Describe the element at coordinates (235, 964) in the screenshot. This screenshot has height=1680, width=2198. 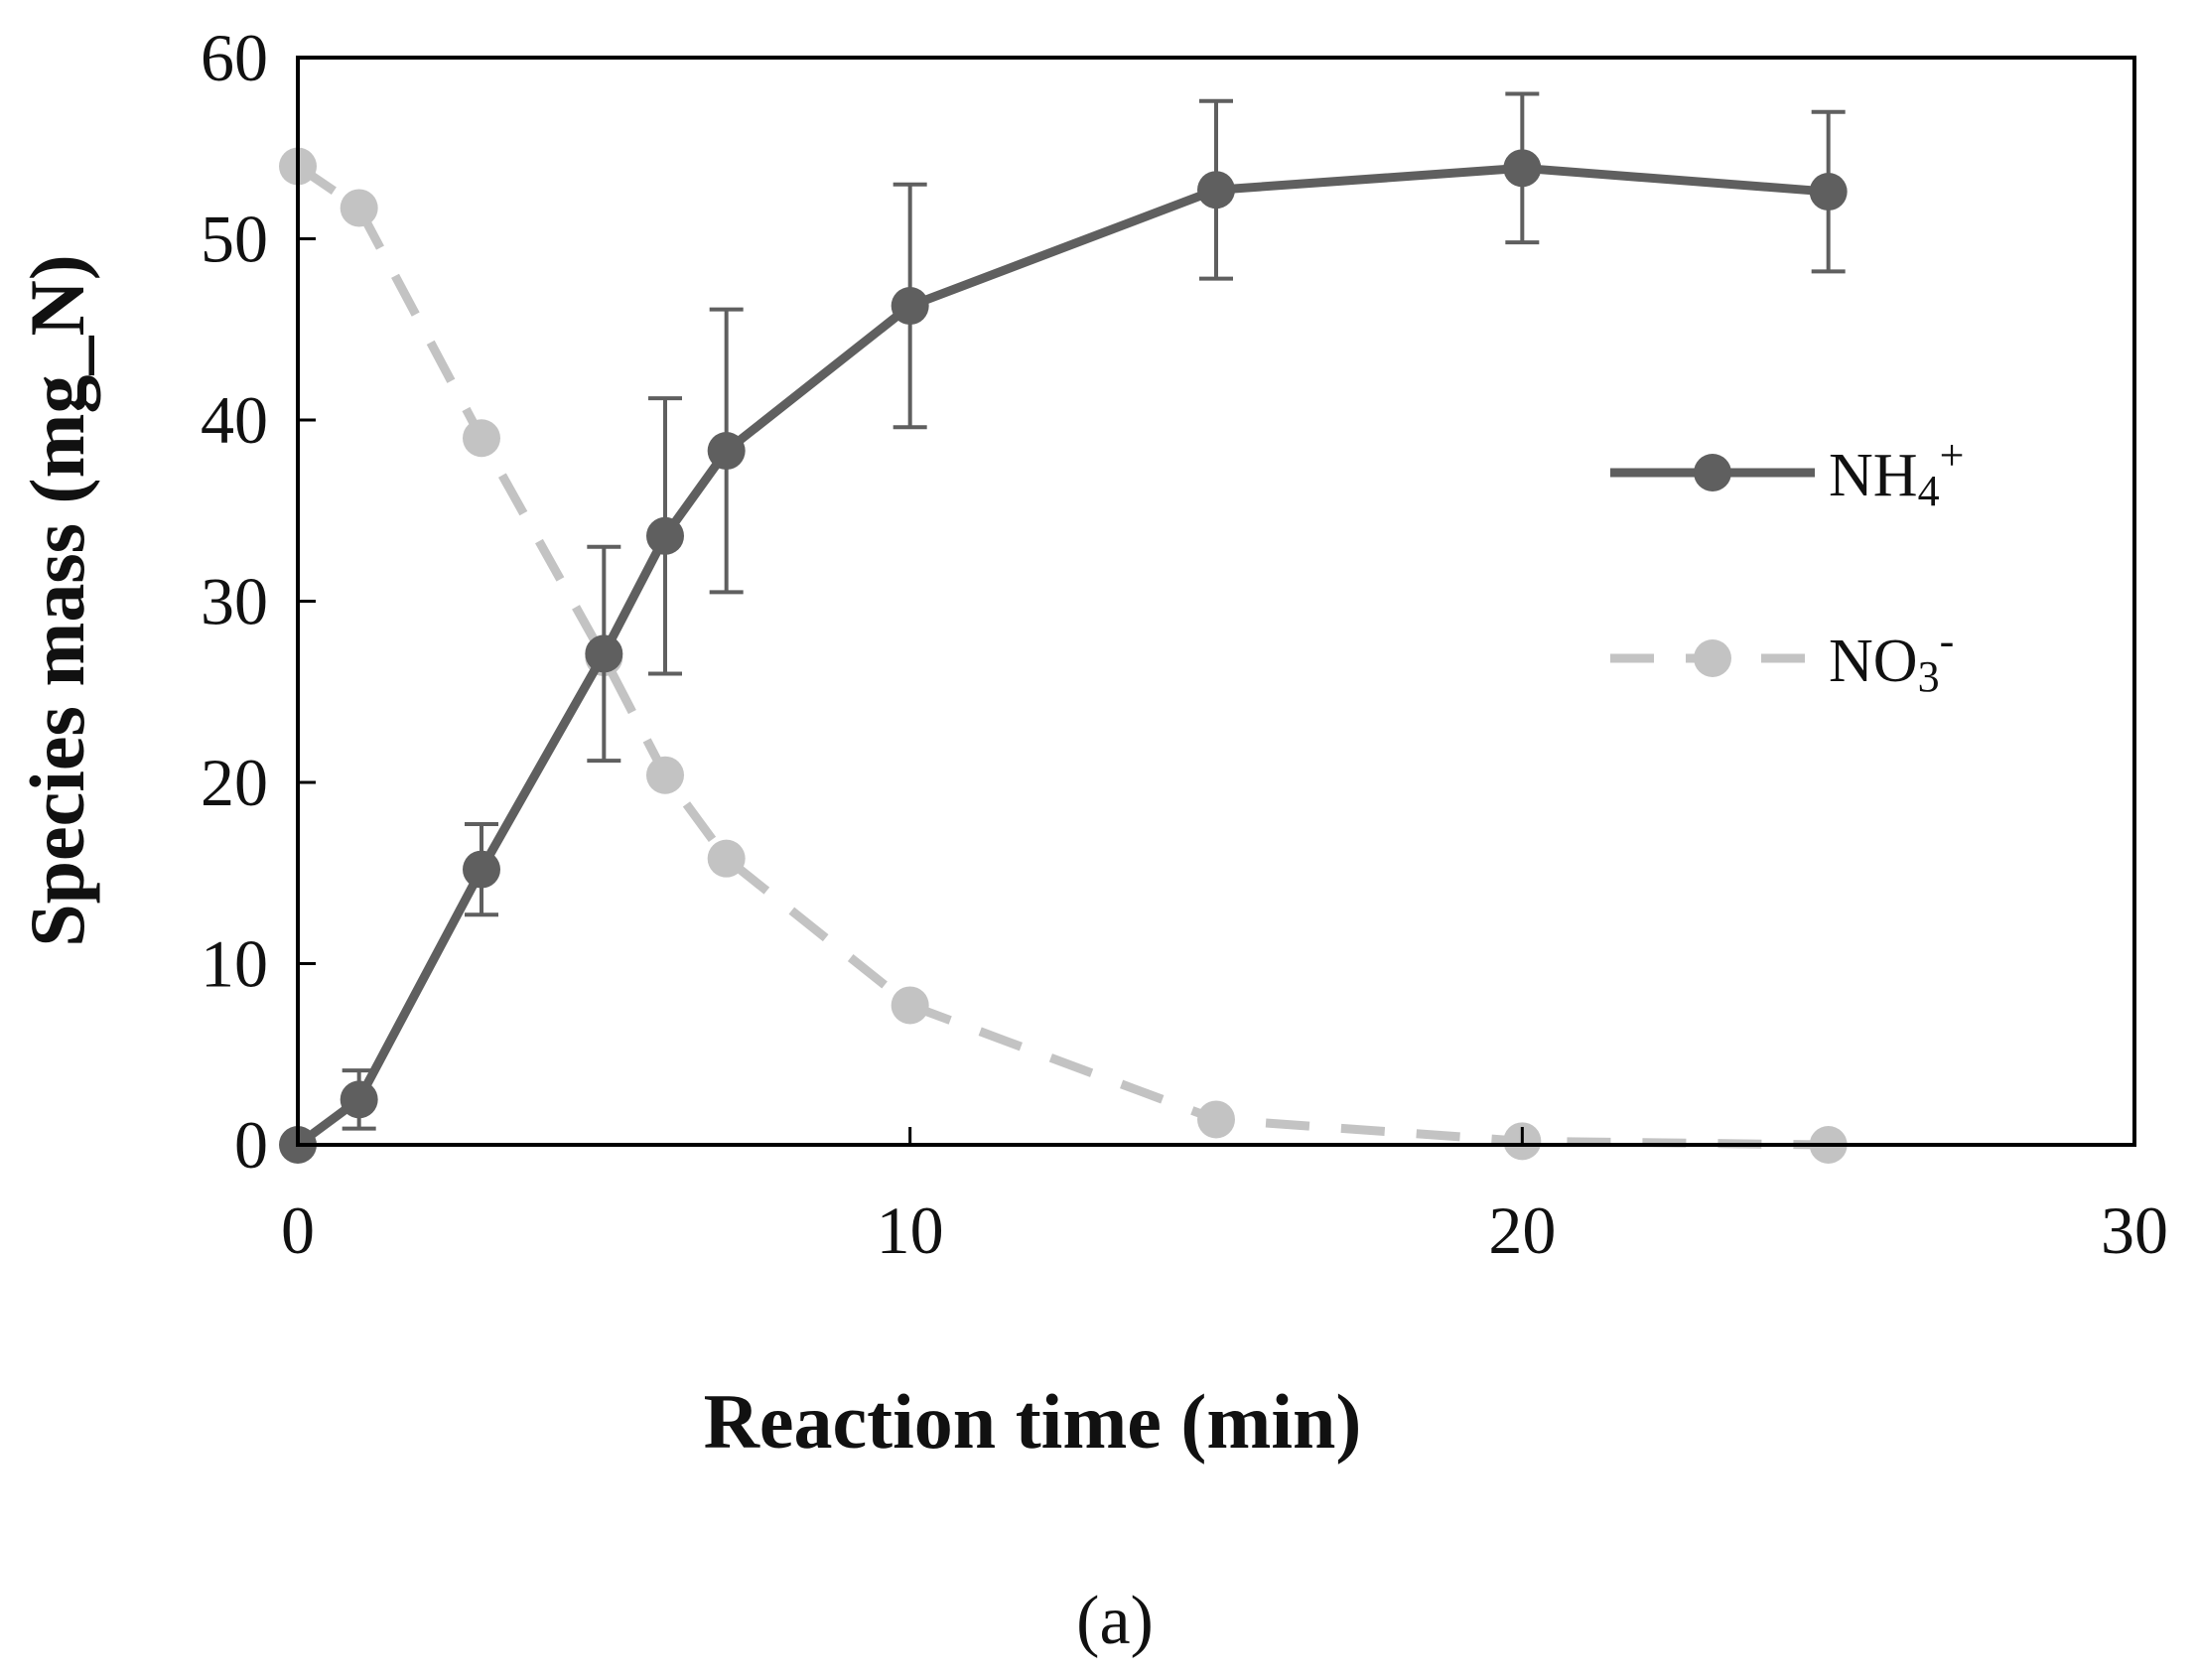
I see `y-tick-label: 10` at that location.